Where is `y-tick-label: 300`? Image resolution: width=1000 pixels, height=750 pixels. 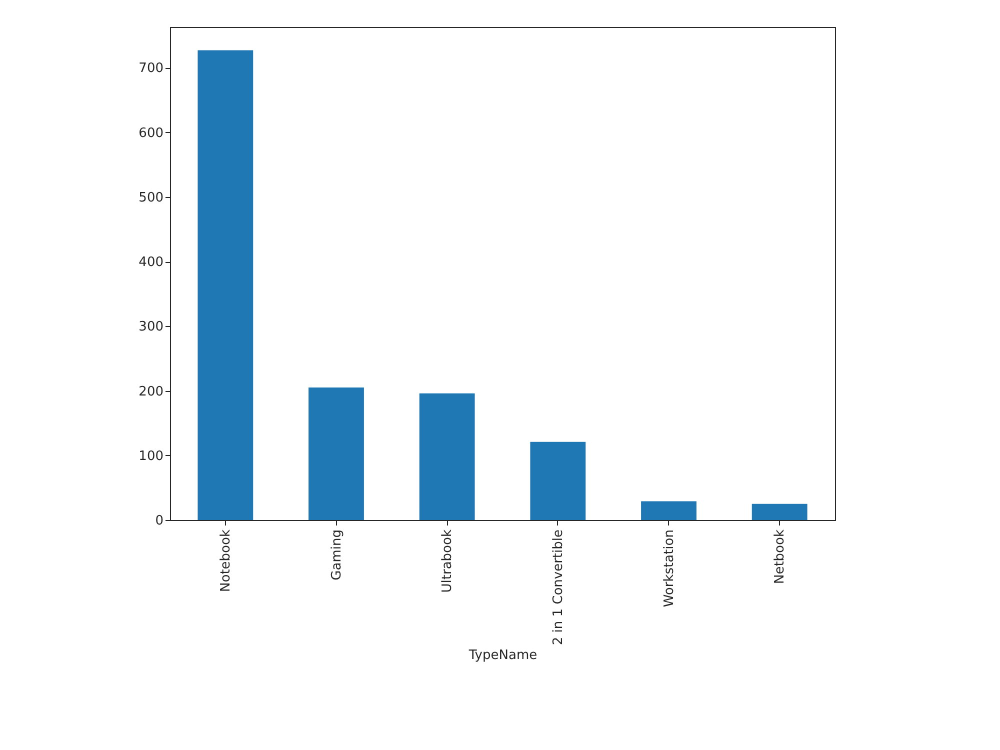 y-tick-label: 300 is located at coordinates (151, 327).